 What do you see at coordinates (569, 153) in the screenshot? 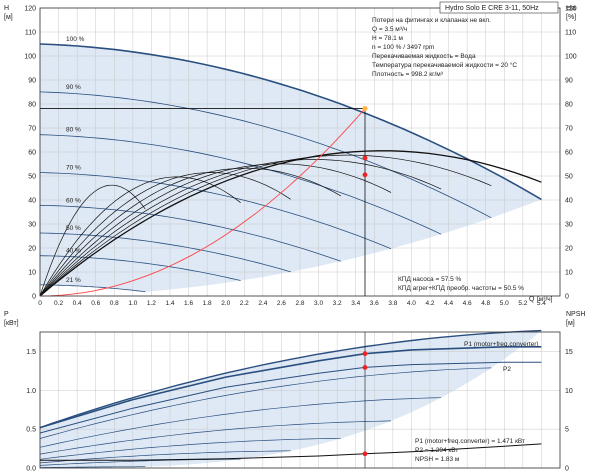
I see `eta-tick-label: 60` at bounding box center [569, 153].